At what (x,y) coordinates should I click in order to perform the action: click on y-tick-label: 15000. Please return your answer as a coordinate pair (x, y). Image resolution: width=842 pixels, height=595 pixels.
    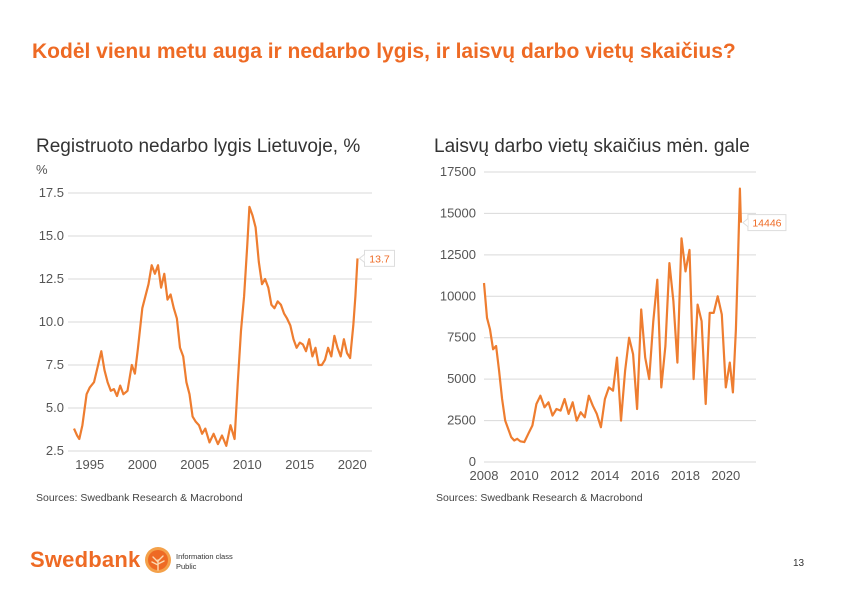
    Looking at the image, I should click on (458, 212).